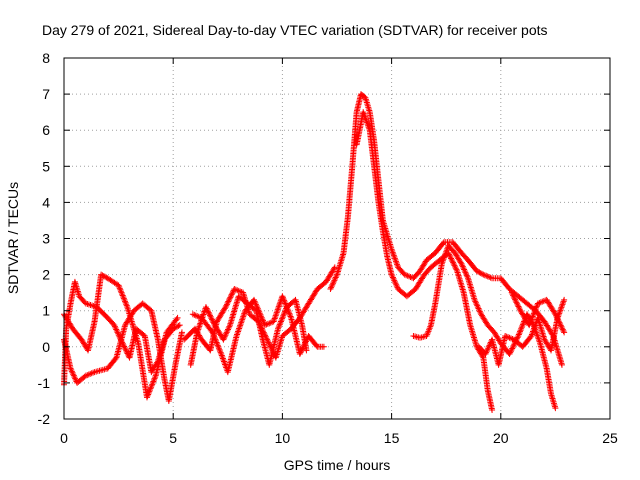 The height and width of the screenshot is (480, 640). Describe the element at coordinates (46, 202) in the screenshot. I see `y-tick-label: 4` at that location.